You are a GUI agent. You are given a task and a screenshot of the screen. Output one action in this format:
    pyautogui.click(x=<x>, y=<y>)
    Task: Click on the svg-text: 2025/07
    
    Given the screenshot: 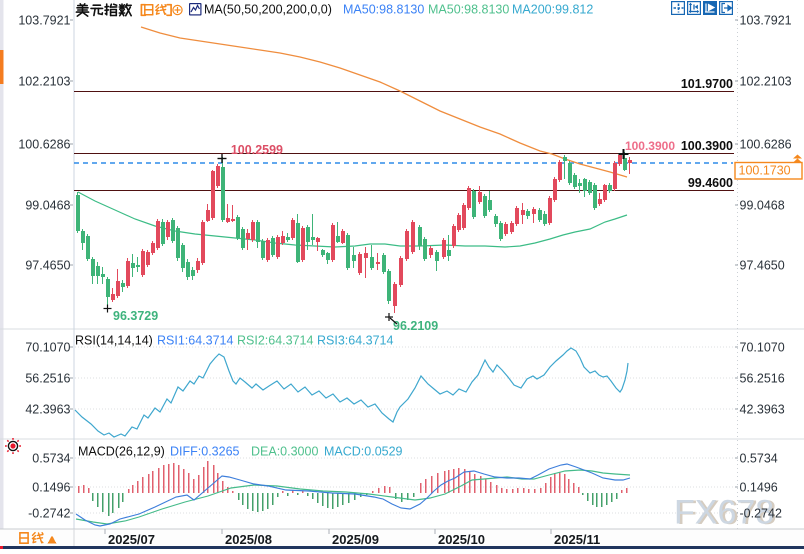 What is the action you would take?
    pyautogui.click(x=131, y=539)
    